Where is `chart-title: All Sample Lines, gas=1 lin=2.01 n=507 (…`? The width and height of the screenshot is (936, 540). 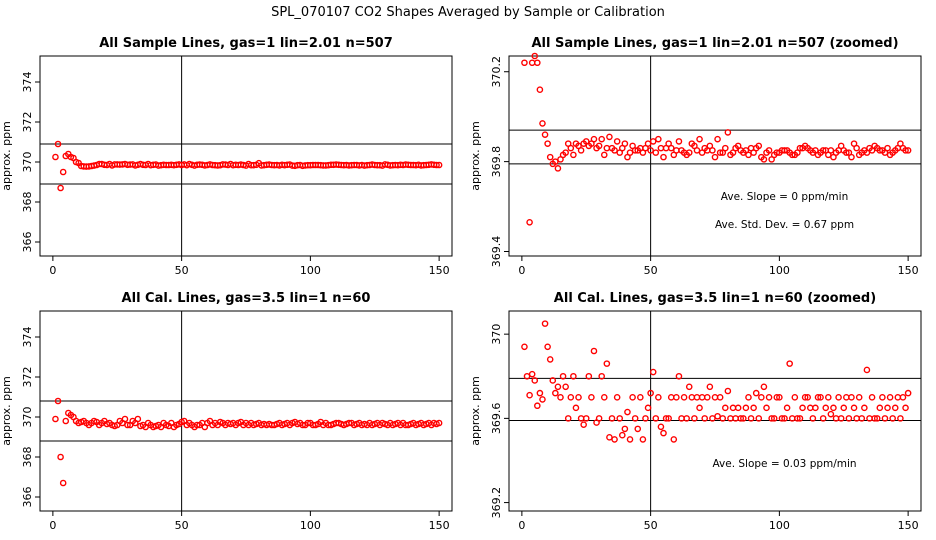
chart-title: All Sample Lines, gas=1 lin=2.01 n=507 (… is located at coordinates (714, 43).